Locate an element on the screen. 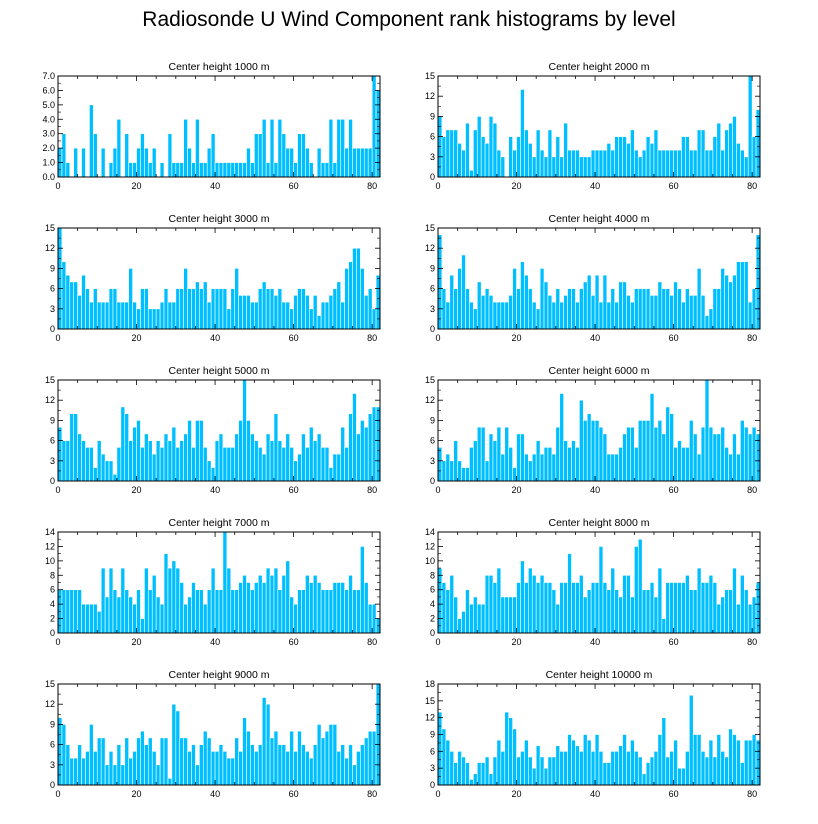 Image resolution: width=818 pixels, height=824 pixels. y-tick-label: 0 is located at coordinates (432, 785).